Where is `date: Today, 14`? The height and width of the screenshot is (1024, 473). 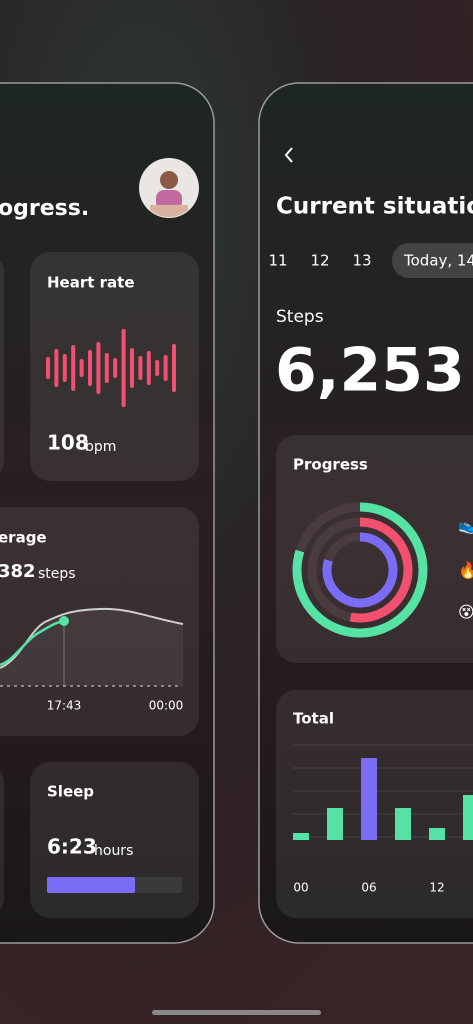
date: Today, 14 is located at coordinates (438, 261).